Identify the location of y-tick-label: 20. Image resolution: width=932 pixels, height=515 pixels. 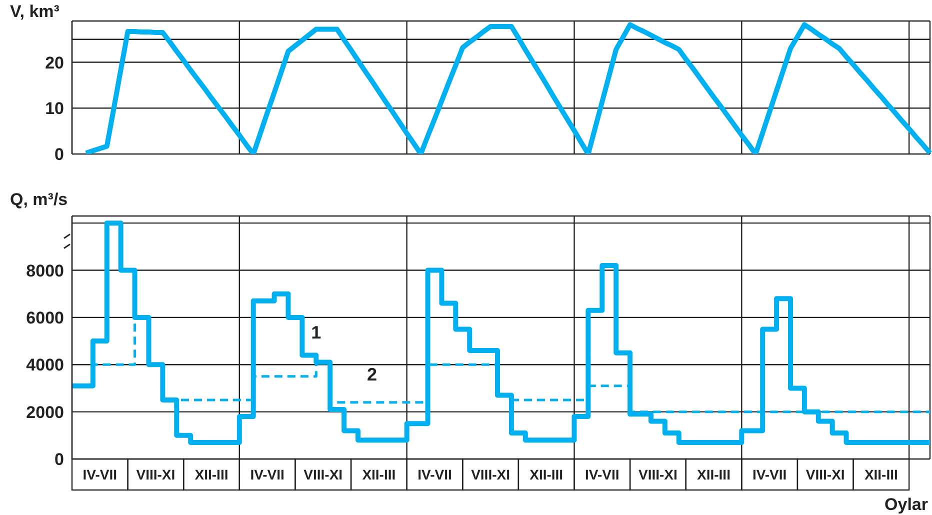
(54, 62).